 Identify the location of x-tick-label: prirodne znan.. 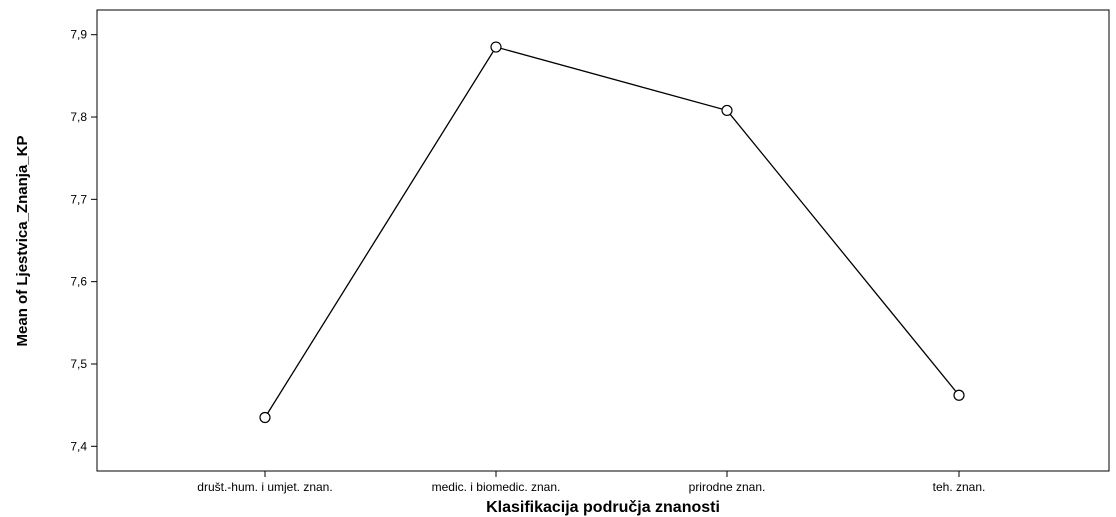
(727, 487).